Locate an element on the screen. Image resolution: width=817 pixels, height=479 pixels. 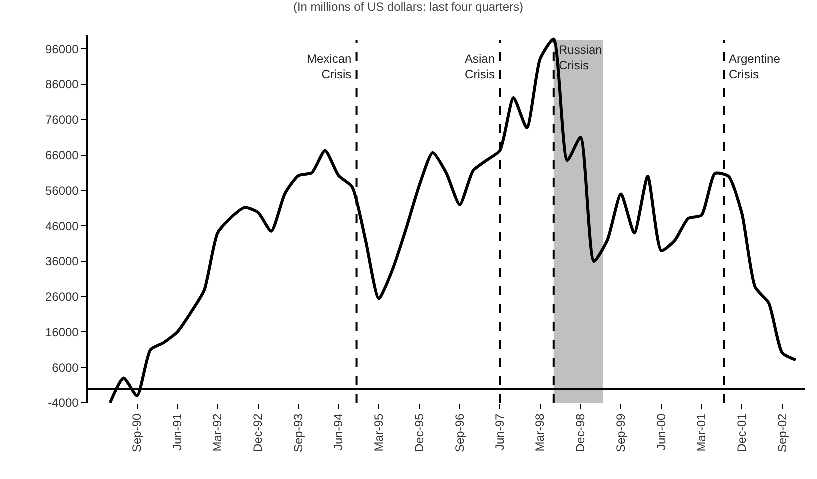
y-tick-label: 46000 is located at coordinates (62, 226).